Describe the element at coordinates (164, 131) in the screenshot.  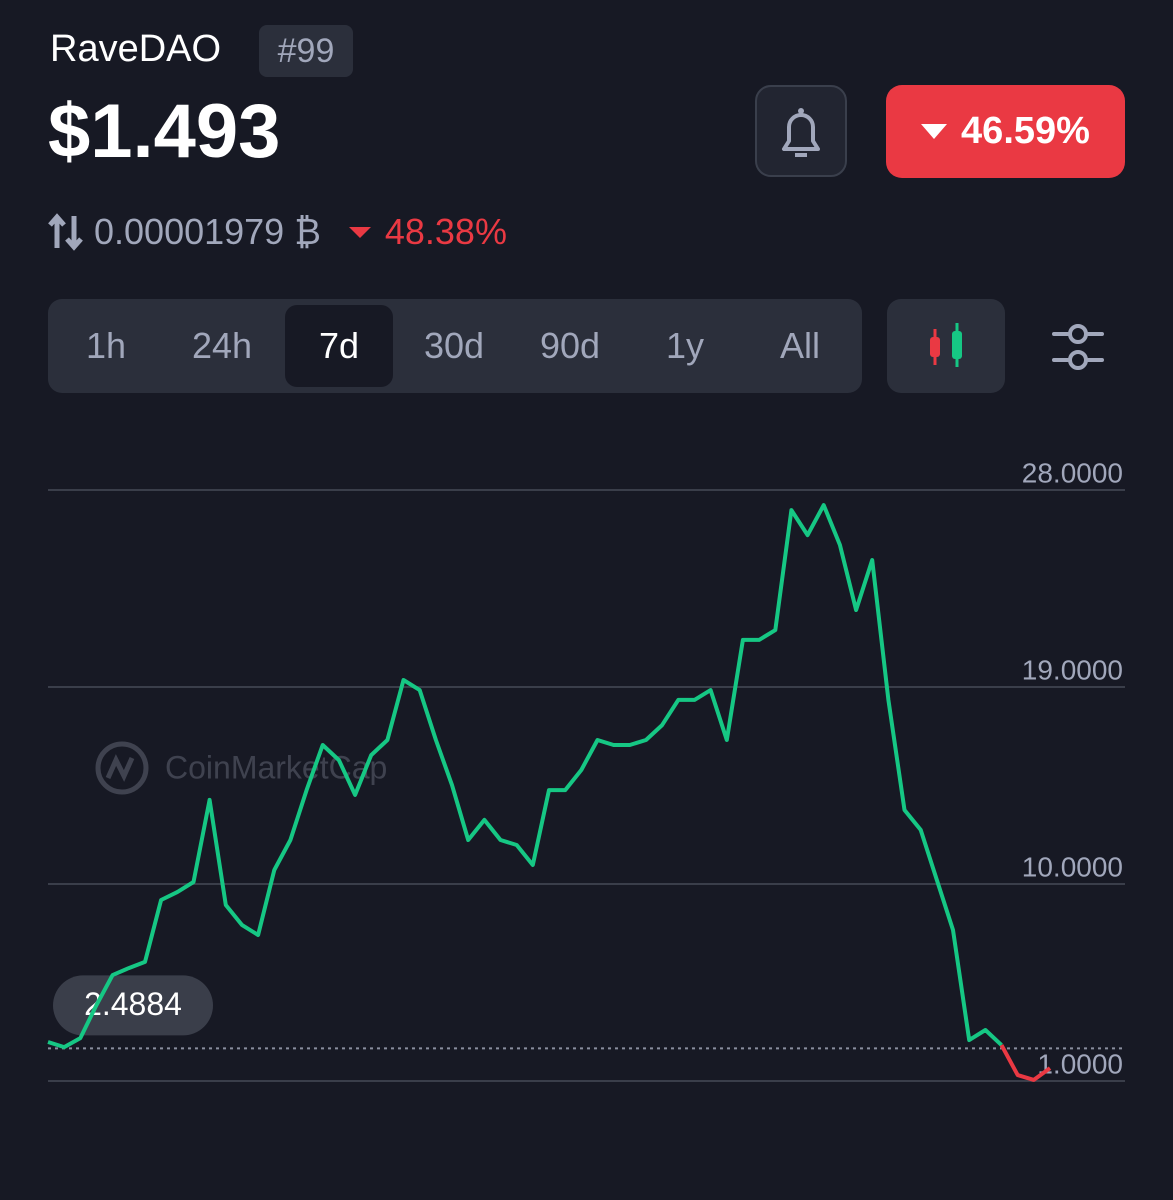
I see `price: $1.493` at that location.